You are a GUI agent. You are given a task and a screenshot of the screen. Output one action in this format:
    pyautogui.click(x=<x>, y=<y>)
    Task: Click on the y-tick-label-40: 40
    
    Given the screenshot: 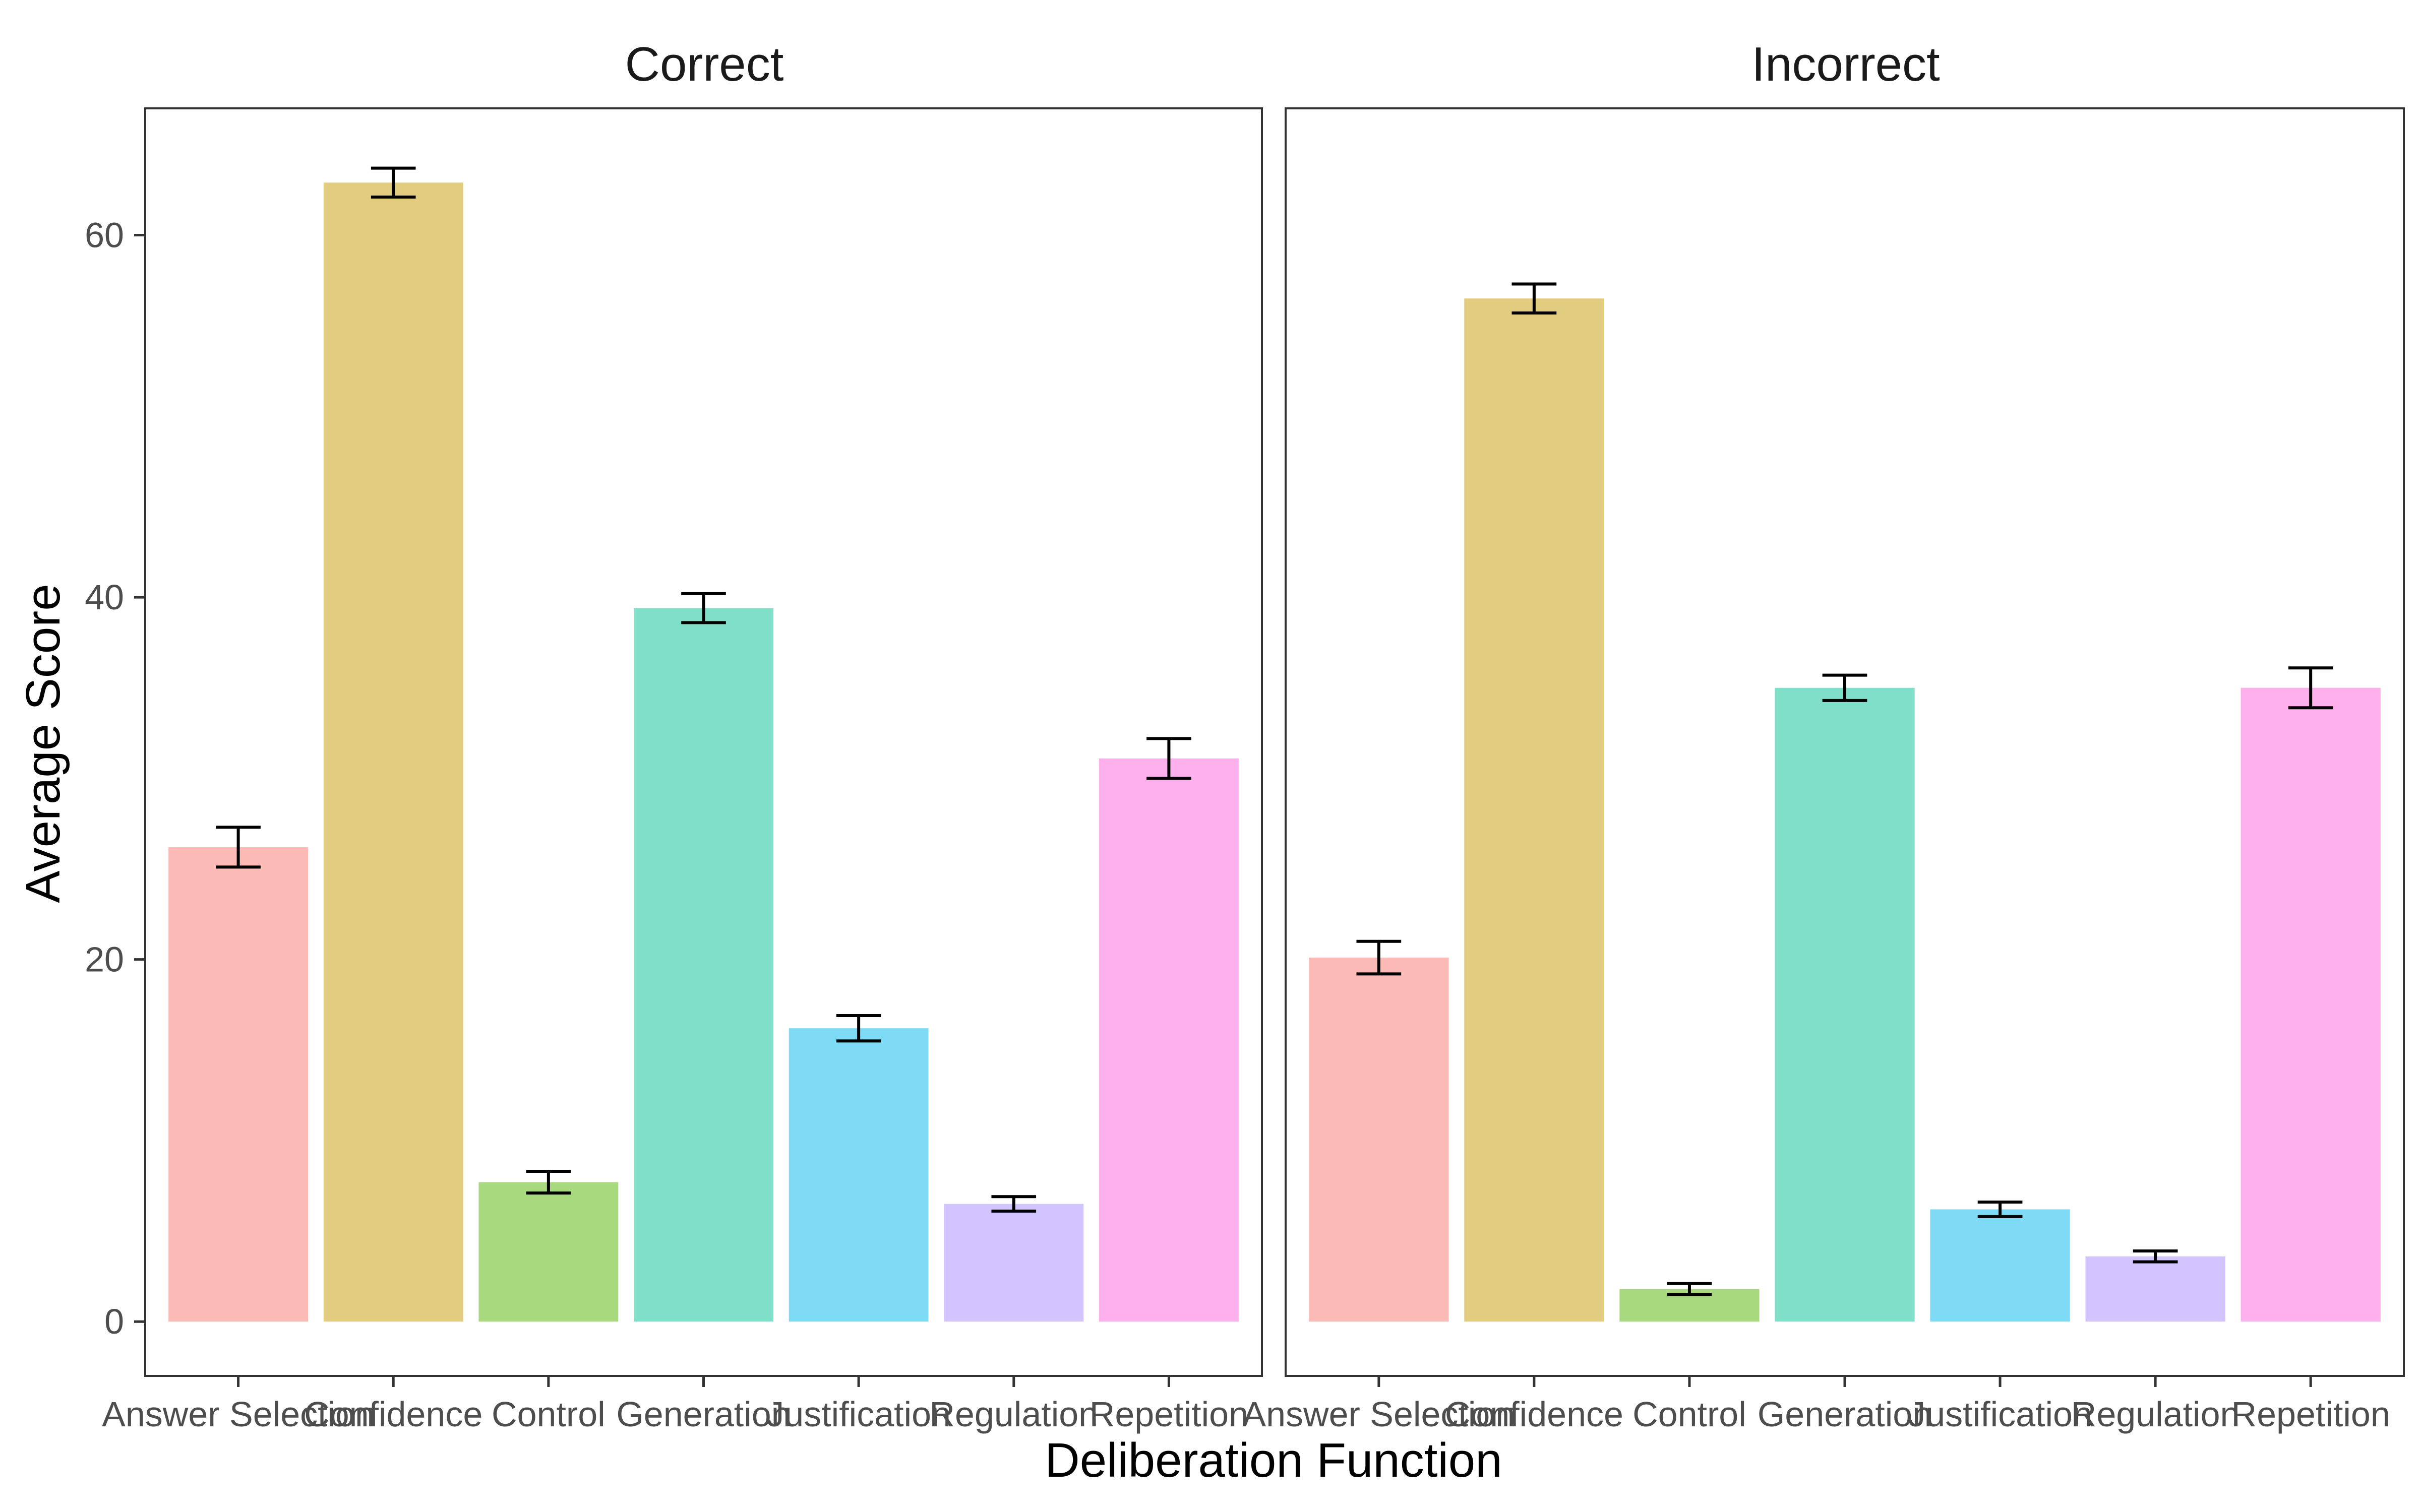 What is the action you would take?
    pyautogui.click(x=104, y=597)
    